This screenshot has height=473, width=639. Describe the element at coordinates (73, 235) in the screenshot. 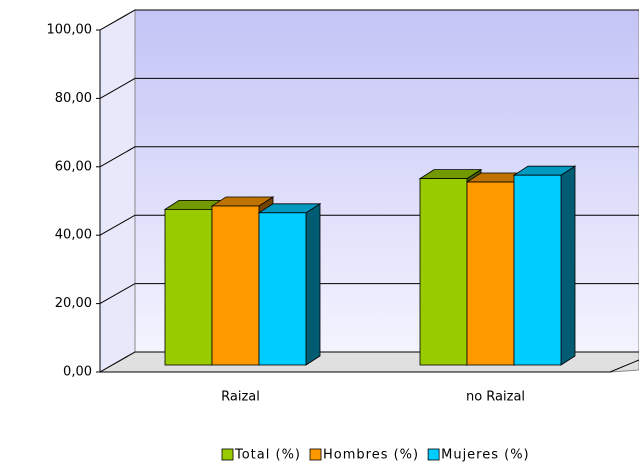

I see `y-tick-label: 40,00` at that location.